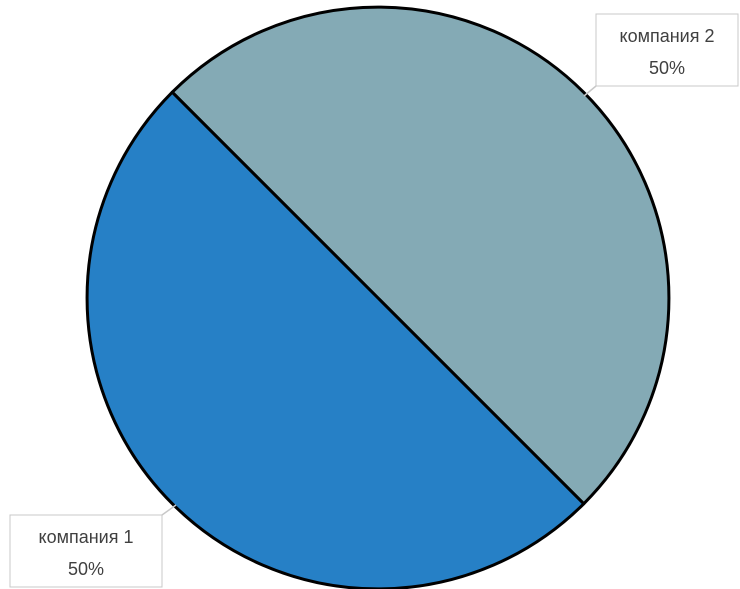  What do you see at coordinates (667, 68) in the screenshot?
I see `data-label-value-2: 50%` at bounding box center [667, 68].